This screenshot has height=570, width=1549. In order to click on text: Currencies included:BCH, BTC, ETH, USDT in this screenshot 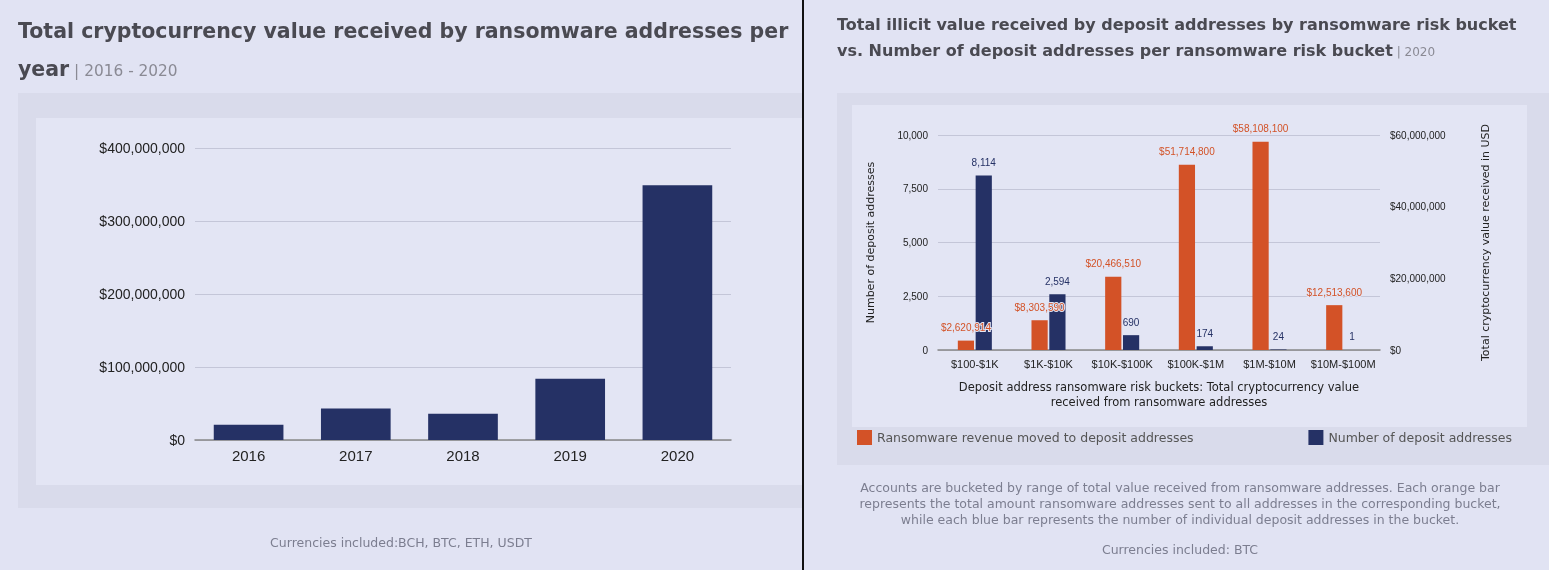, I will do `click(401, 543)`.